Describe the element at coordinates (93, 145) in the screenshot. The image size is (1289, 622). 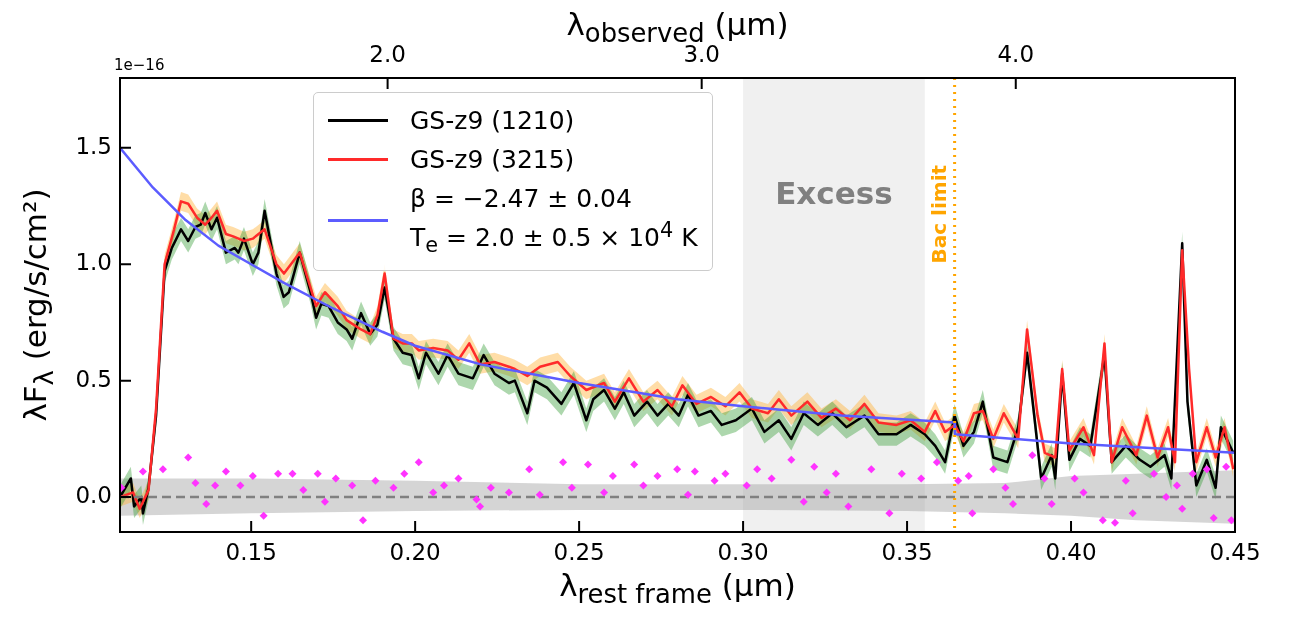
I see `y-tick-label: 1.5` at that location.